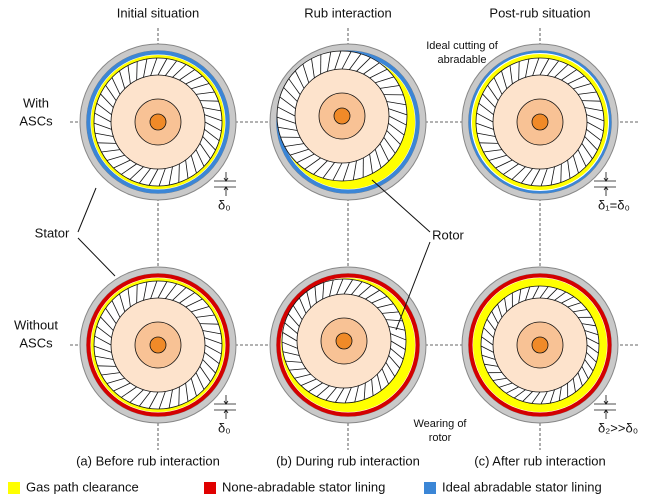  I want to click on rotor-stator, so click(348, 345).